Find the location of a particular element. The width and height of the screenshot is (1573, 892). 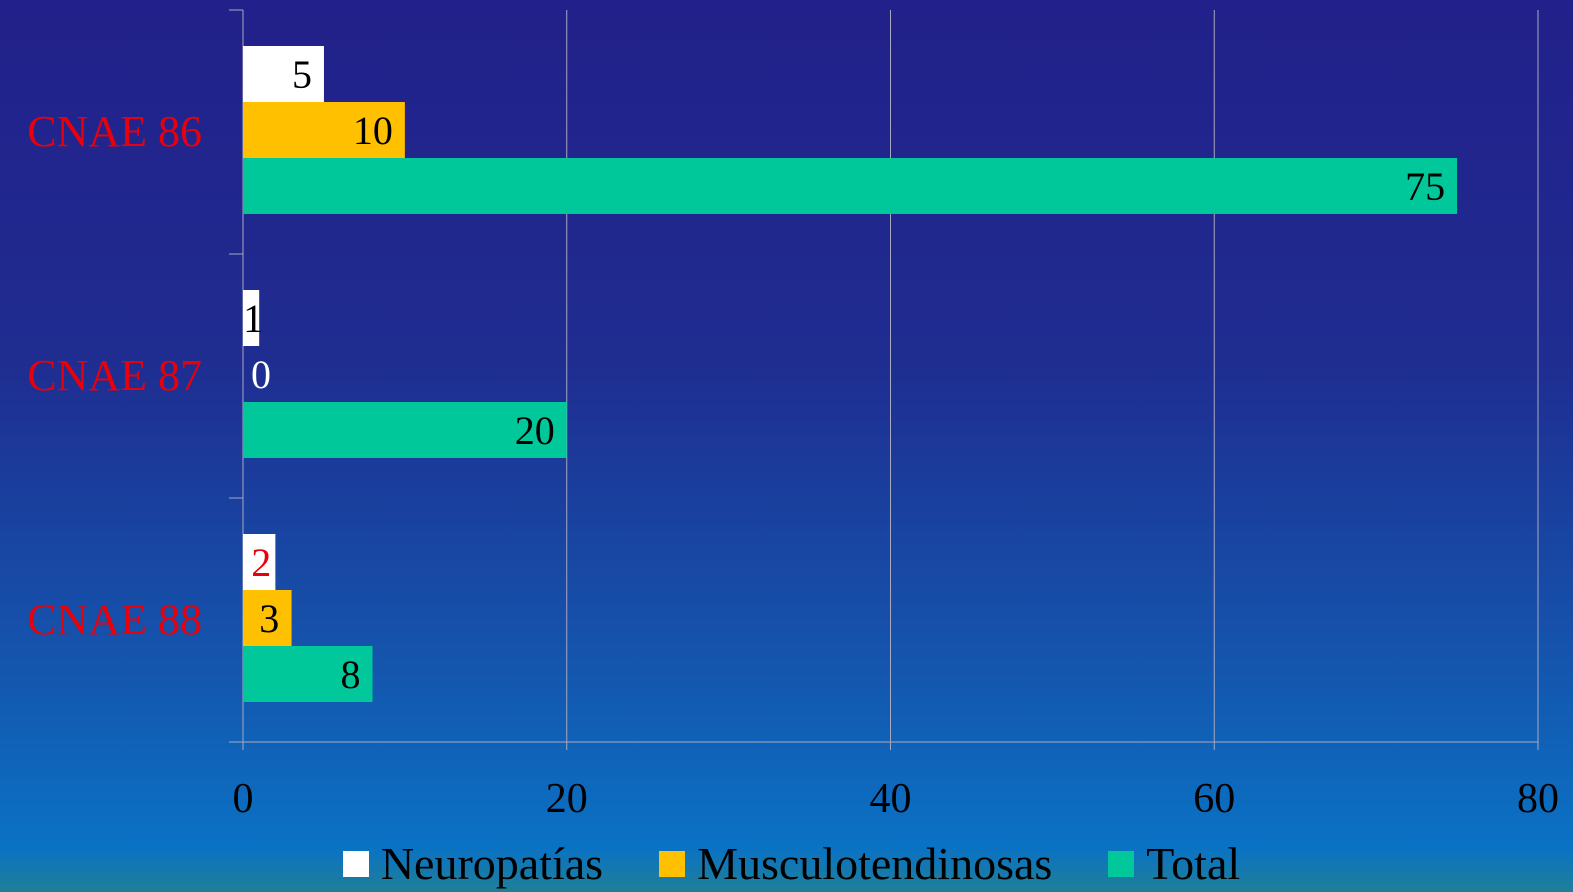

category-labels: CNAE 86 CNAE 87 CNAE 88 is located at coordinates (114, 375).